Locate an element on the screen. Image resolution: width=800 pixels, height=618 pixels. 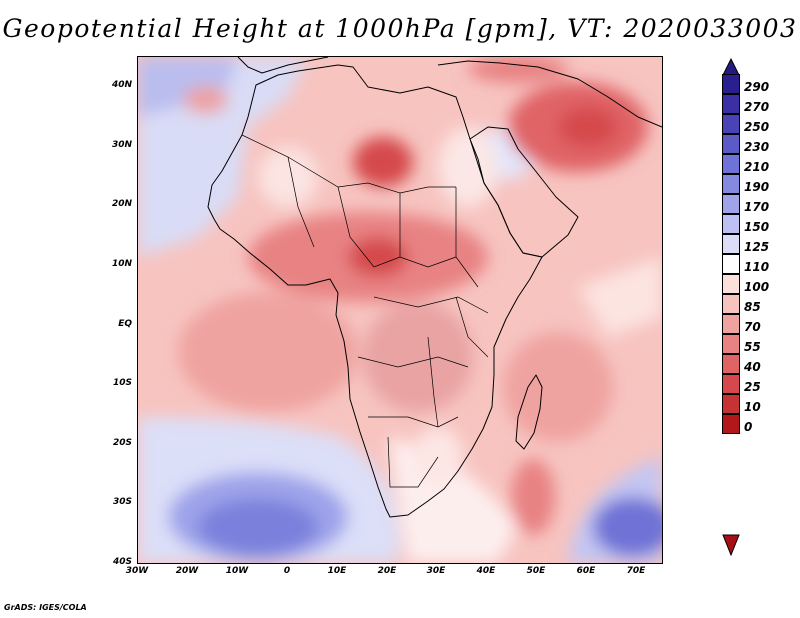
lon-label-0: 0 is located at coordinates (287, 571).